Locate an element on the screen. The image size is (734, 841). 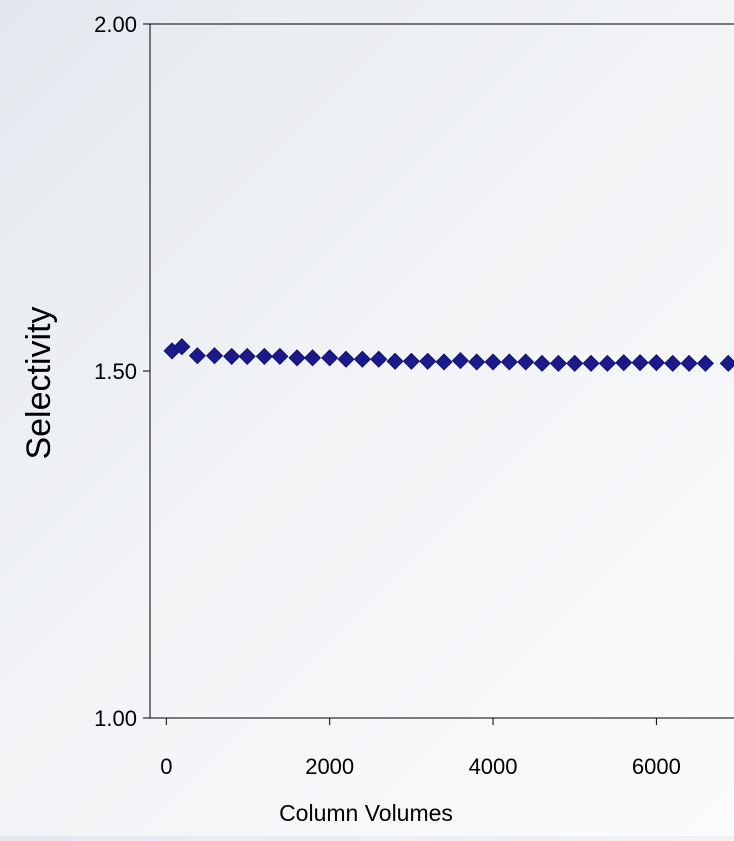
y-tick-label: 1.00 is located at coordinates (115, 718).